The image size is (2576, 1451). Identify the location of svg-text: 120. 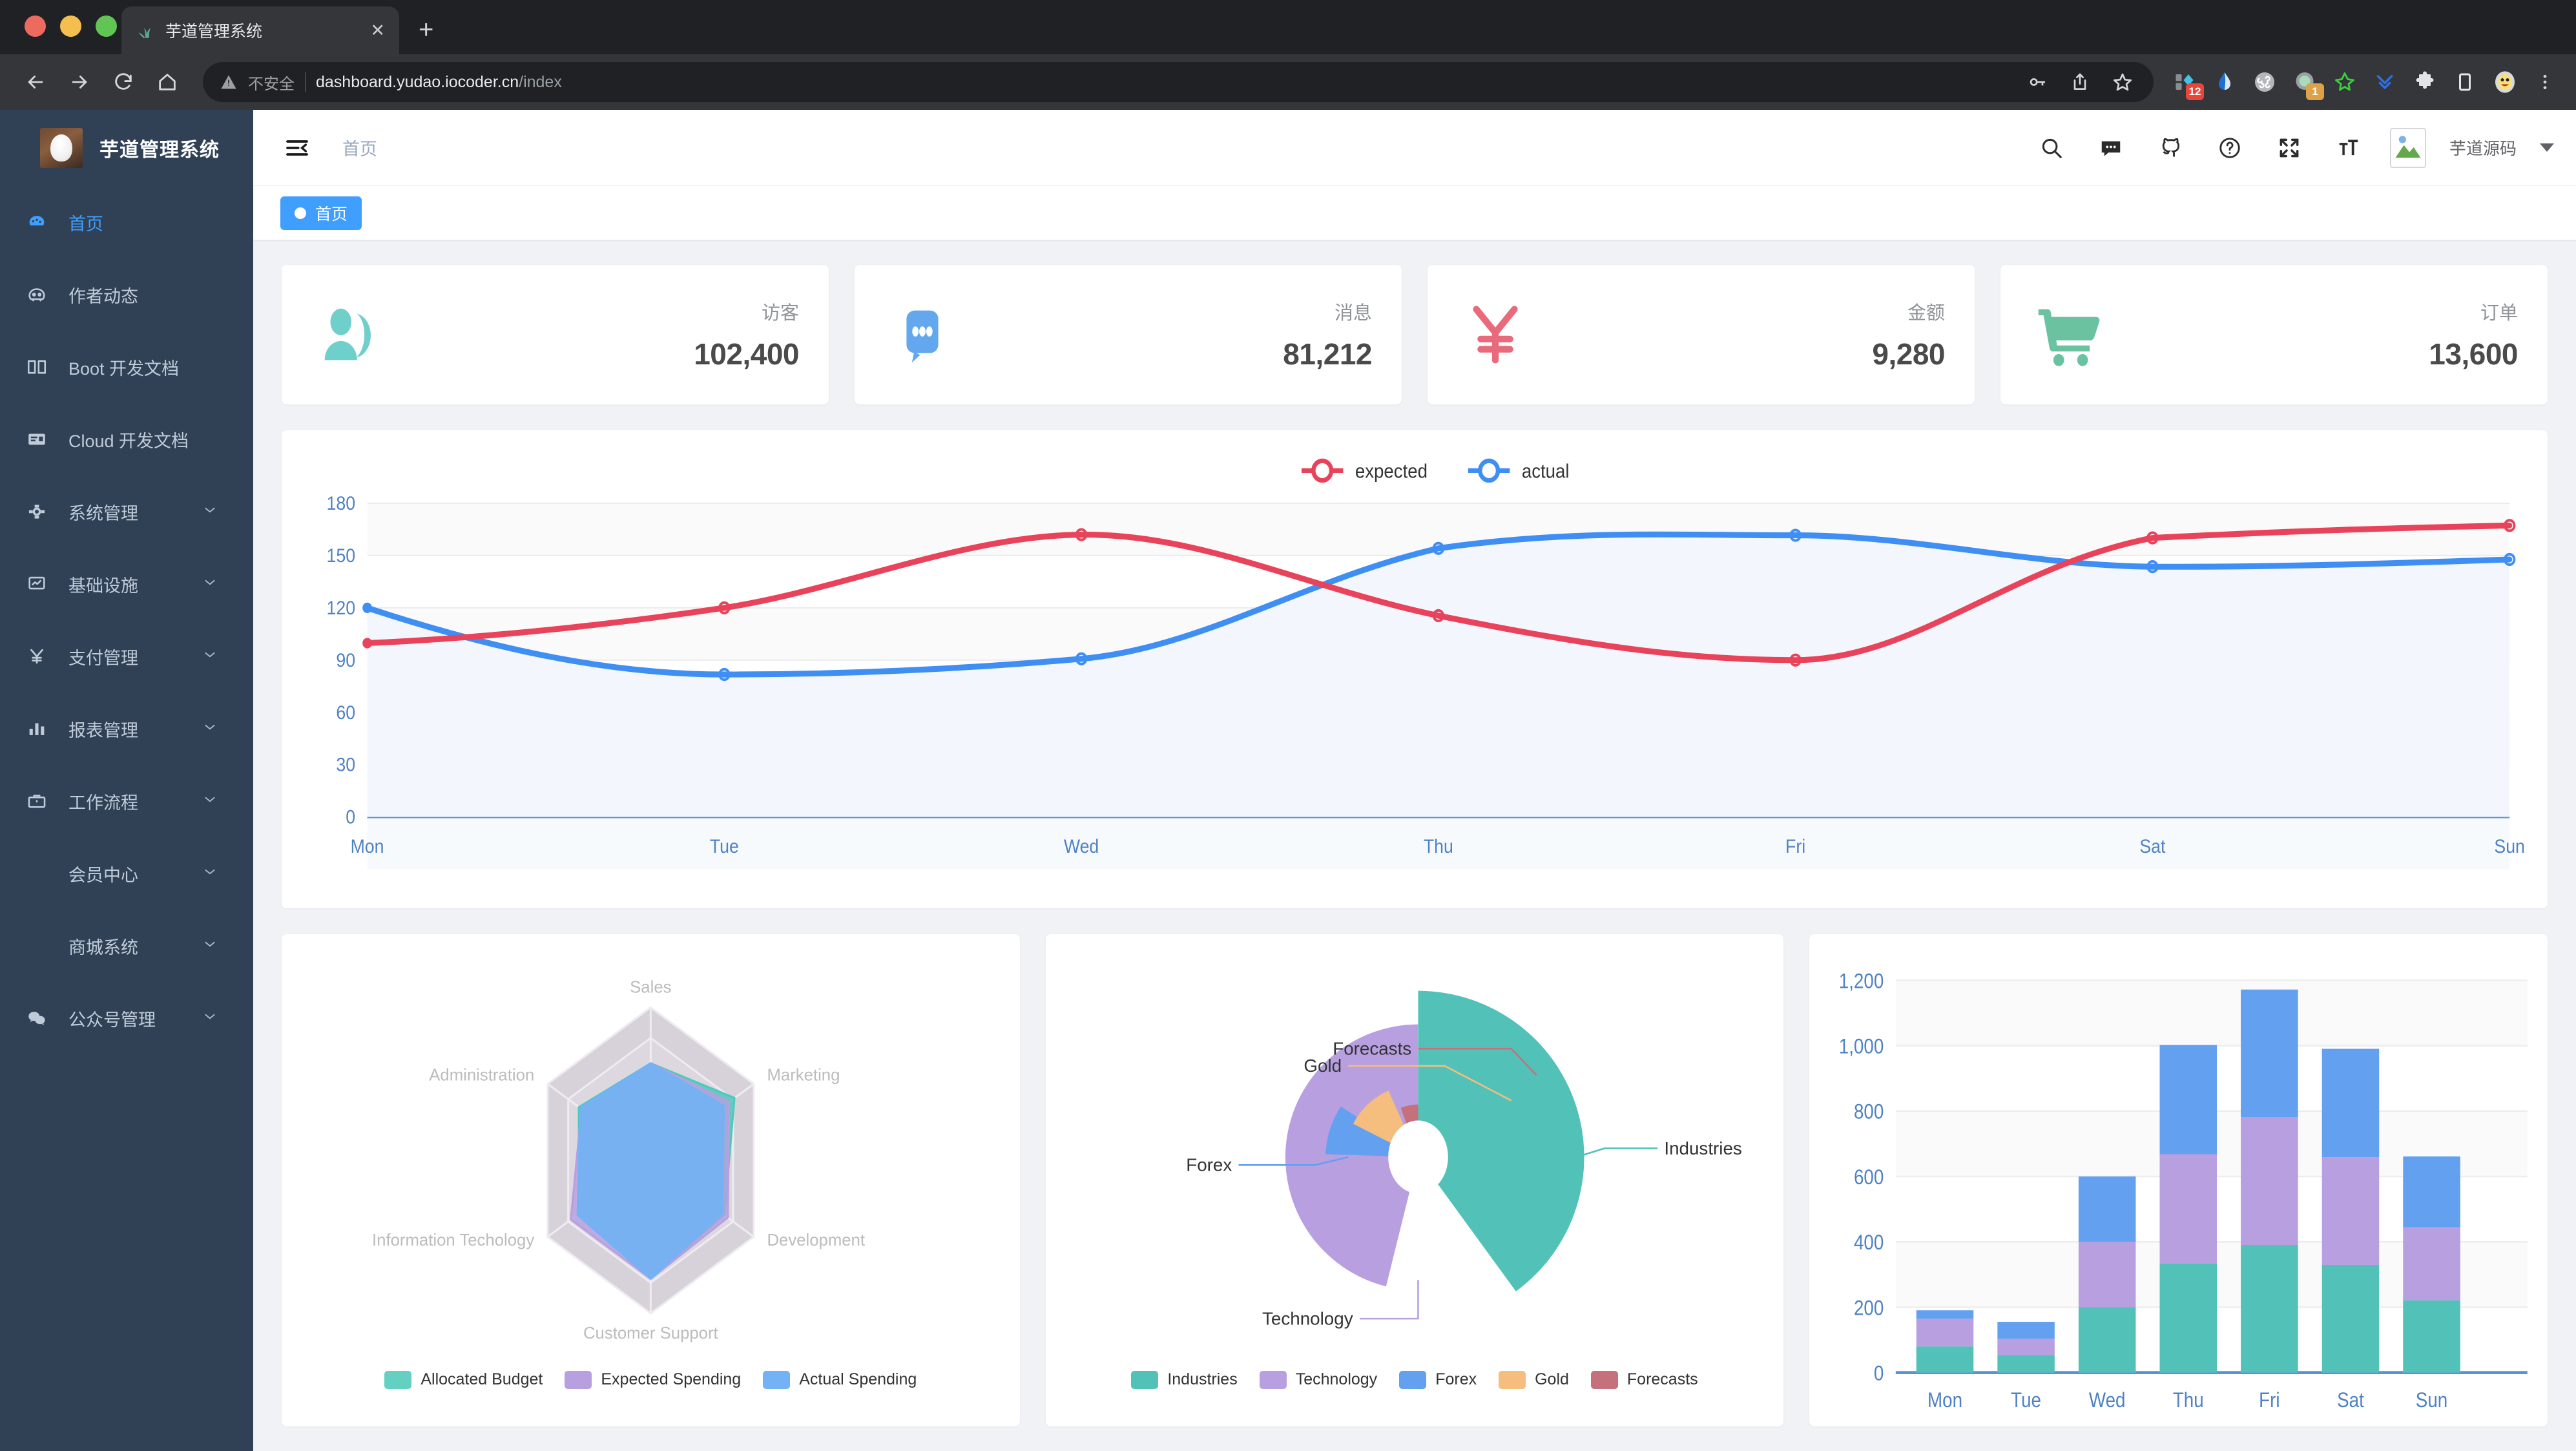
(341, 608).